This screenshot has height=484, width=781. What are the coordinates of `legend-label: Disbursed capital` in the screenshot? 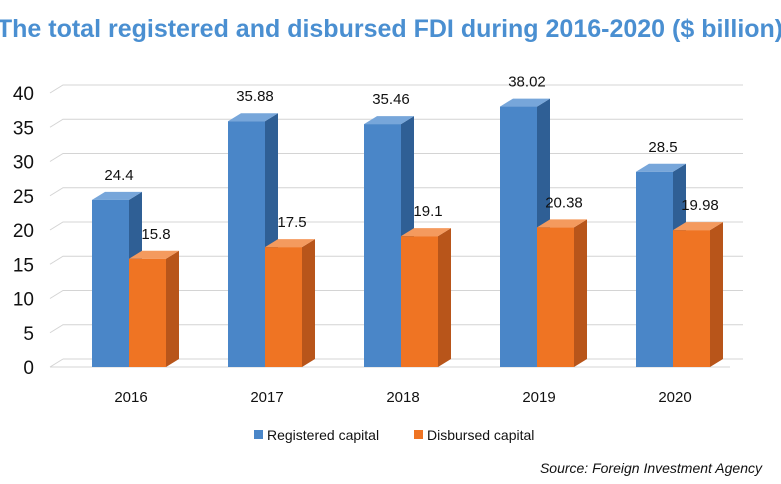 It's located at (480, 435).